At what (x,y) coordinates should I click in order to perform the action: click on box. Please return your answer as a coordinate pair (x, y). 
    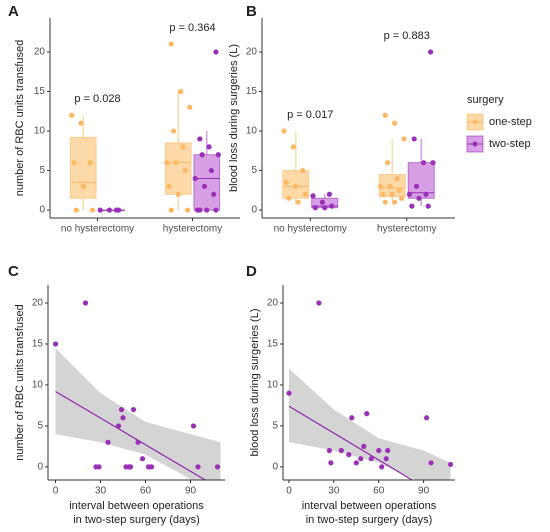
    Looking at the image, I should click on (207, 182).